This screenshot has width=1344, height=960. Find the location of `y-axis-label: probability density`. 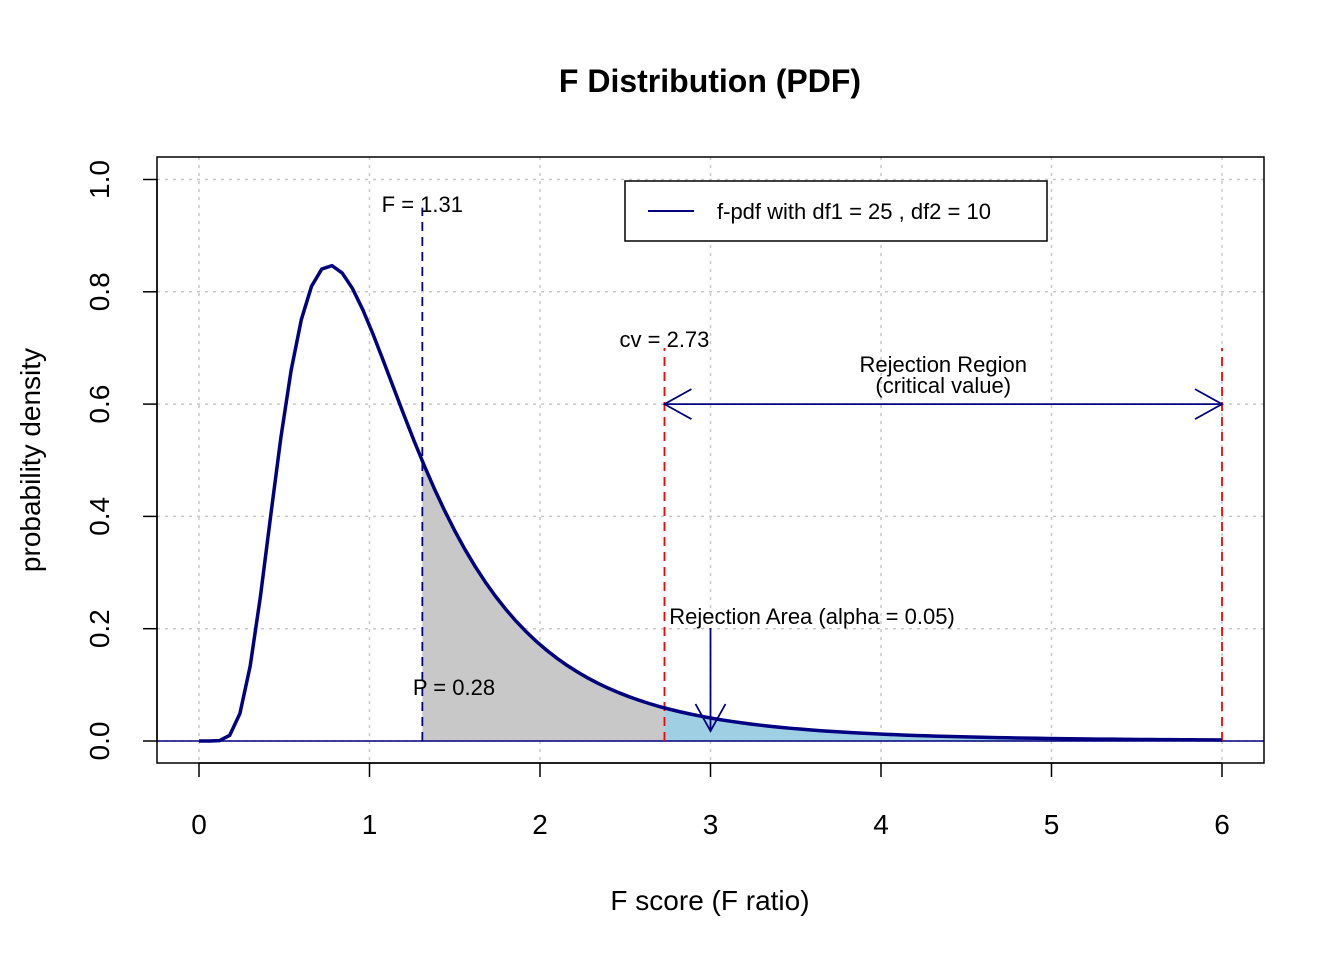

y-axis-label: probability density is located at coordinates (30, 460).